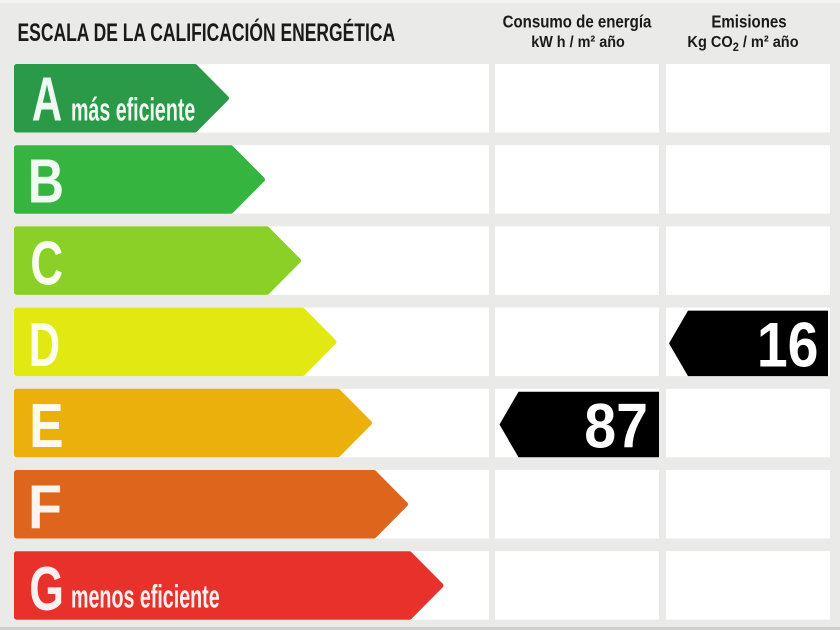 Image resolution: width=840 pixels, height=630 pixels. Describe the element at coordinates (616, 425) in the screenshot. I see `svg-text: 87` at that location.